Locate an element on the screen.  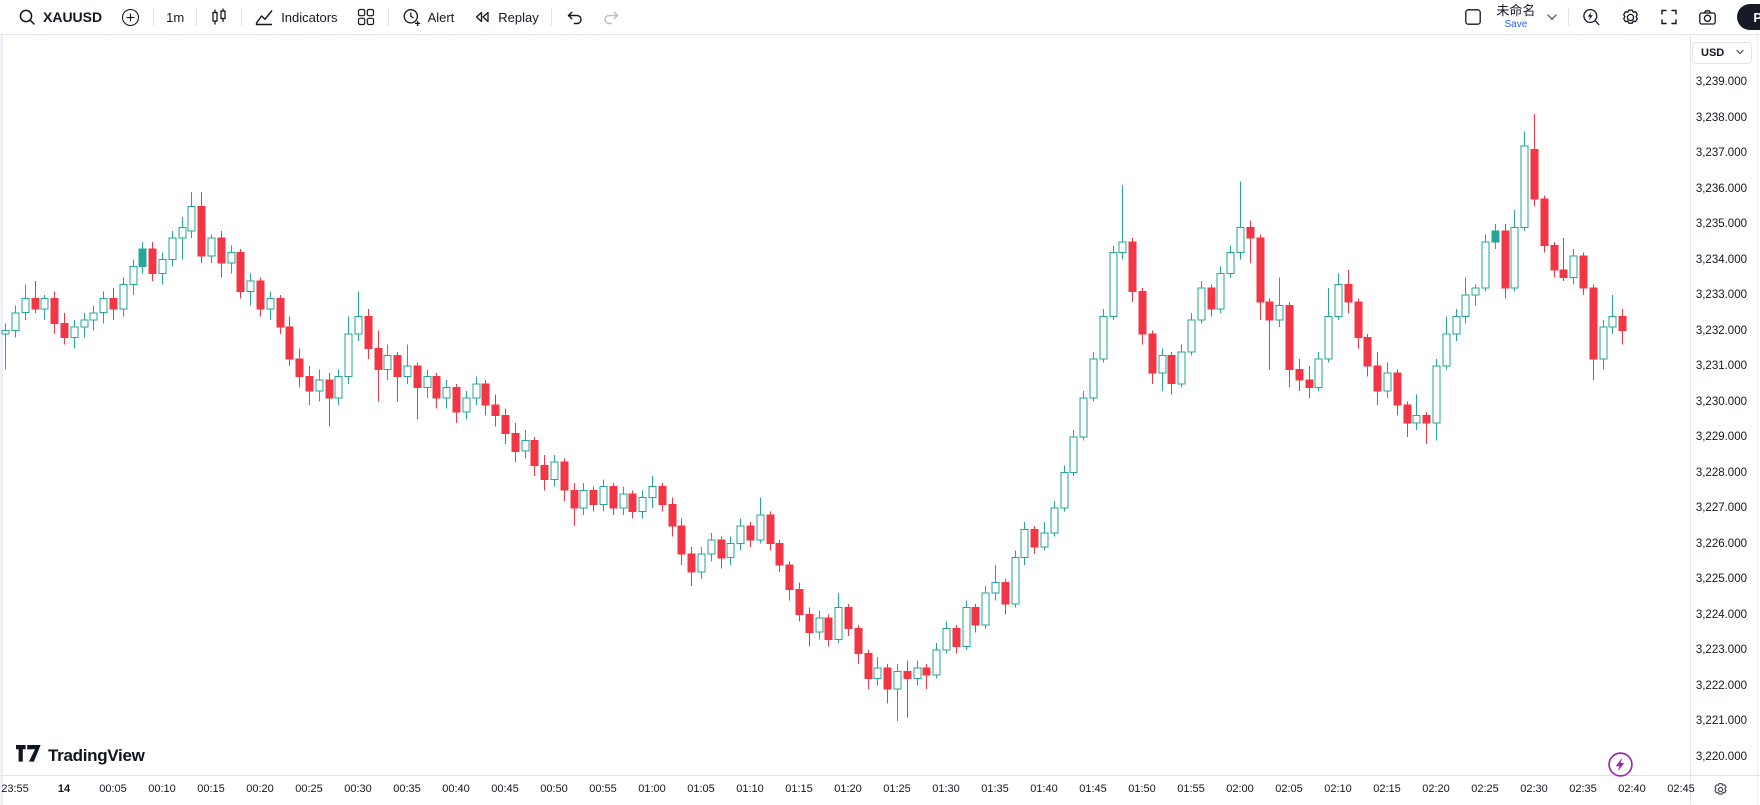
layout-select-button is located at coordinates (366, 17).